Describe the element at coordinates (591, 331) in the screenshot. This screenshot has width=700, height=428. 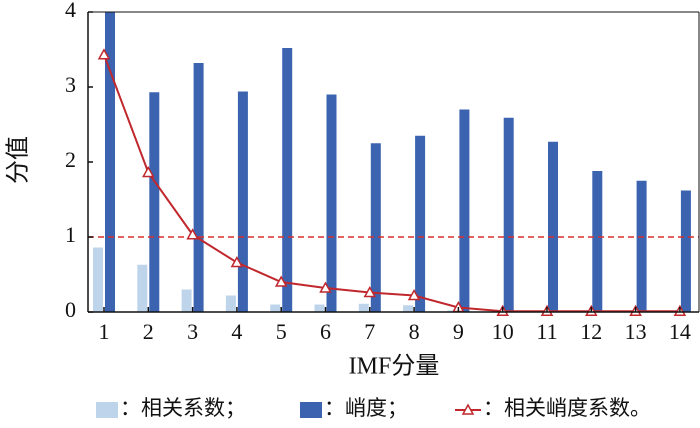
I see `x-tick-label: 12` at that location.